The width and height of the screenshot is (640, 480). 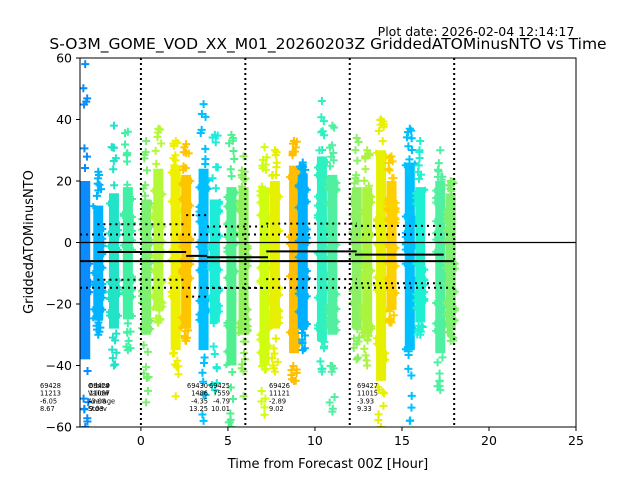 What do you see at coordinates (64, 181) in the screenshot?
I see `y-tick-label: 20` at bounding box center [64, 181].